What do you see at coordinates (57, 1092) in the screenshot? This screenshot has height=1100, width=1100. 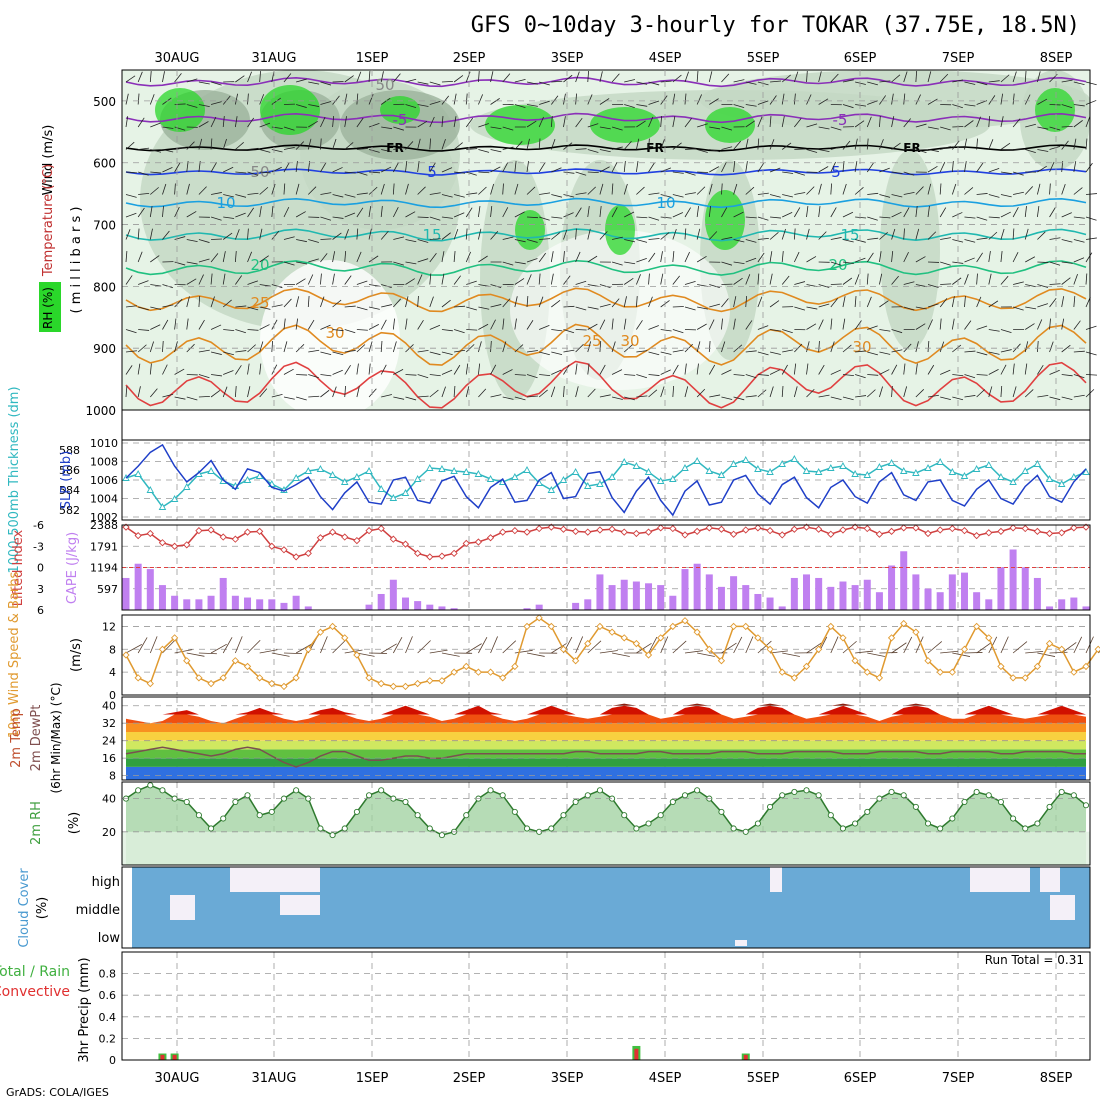 I see `credit-text: GrADS: COLA/IGES` at bounding box center [57, 1092].